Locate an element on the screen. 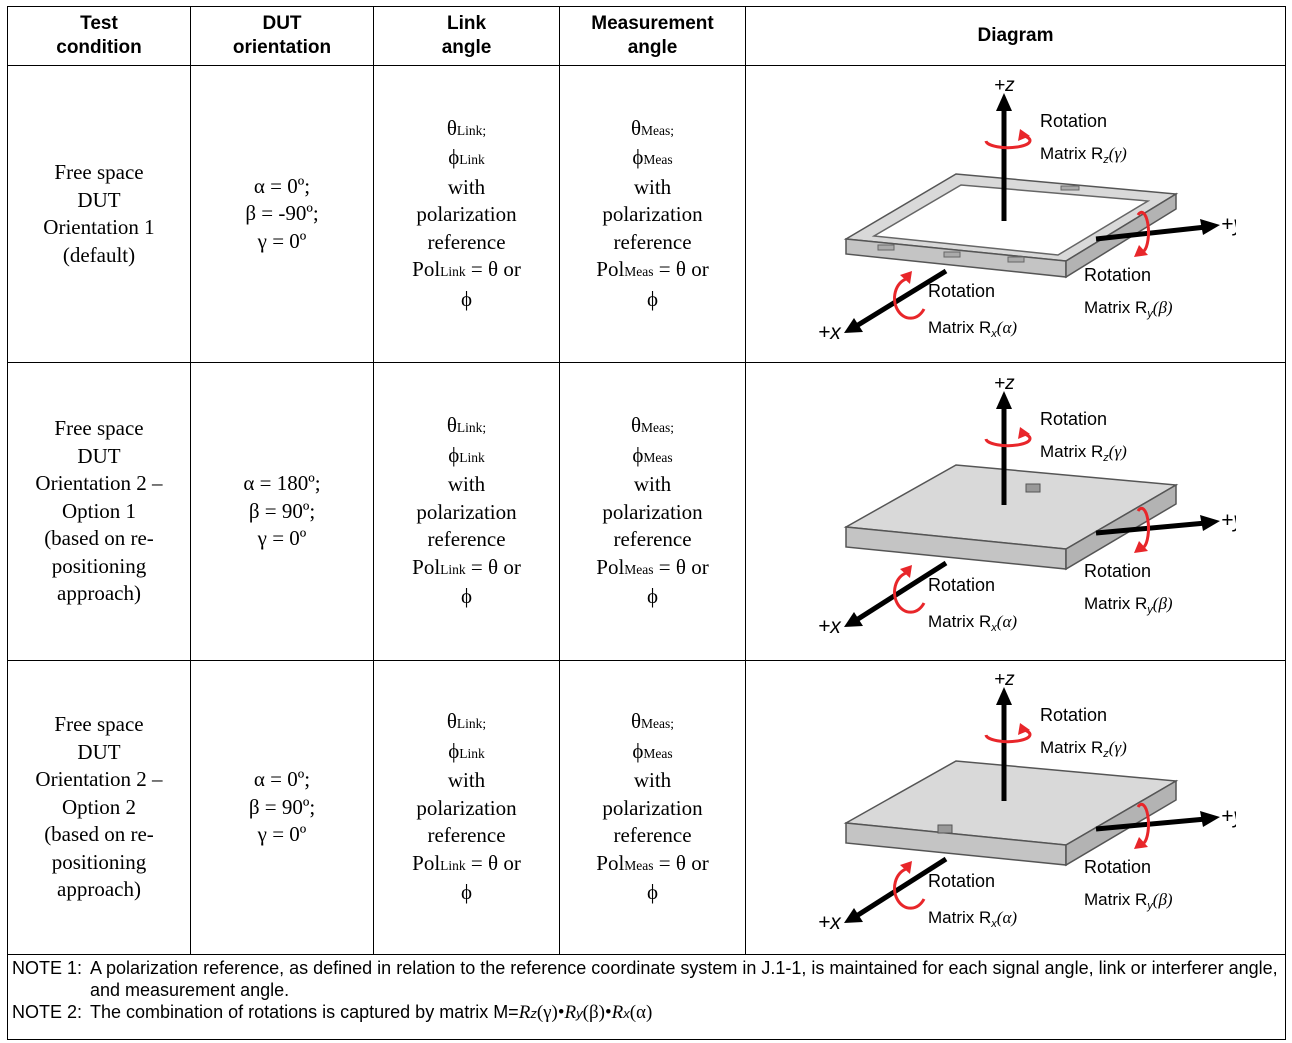  header-test-condition: Test condition is located at coordinates (99, 36).